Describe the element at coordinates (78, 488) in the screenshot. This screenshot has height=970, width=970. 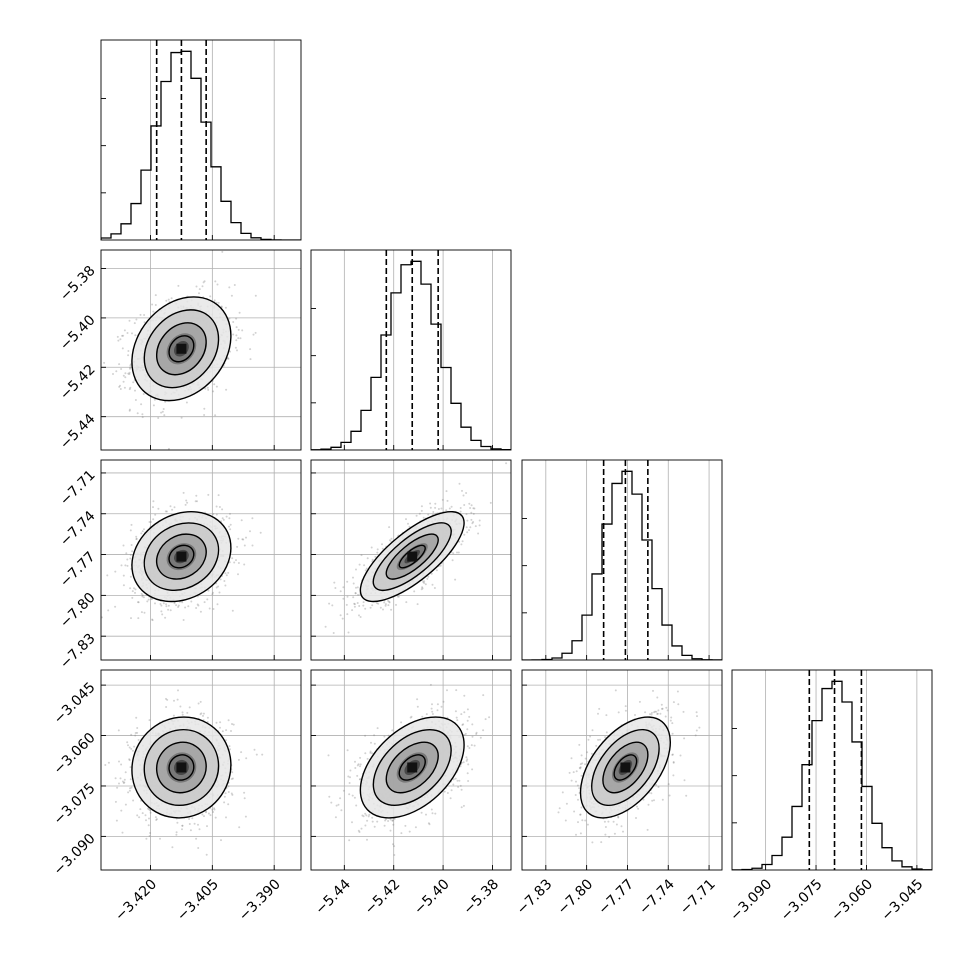
I see `y-tick-label: −7.71` at that location.